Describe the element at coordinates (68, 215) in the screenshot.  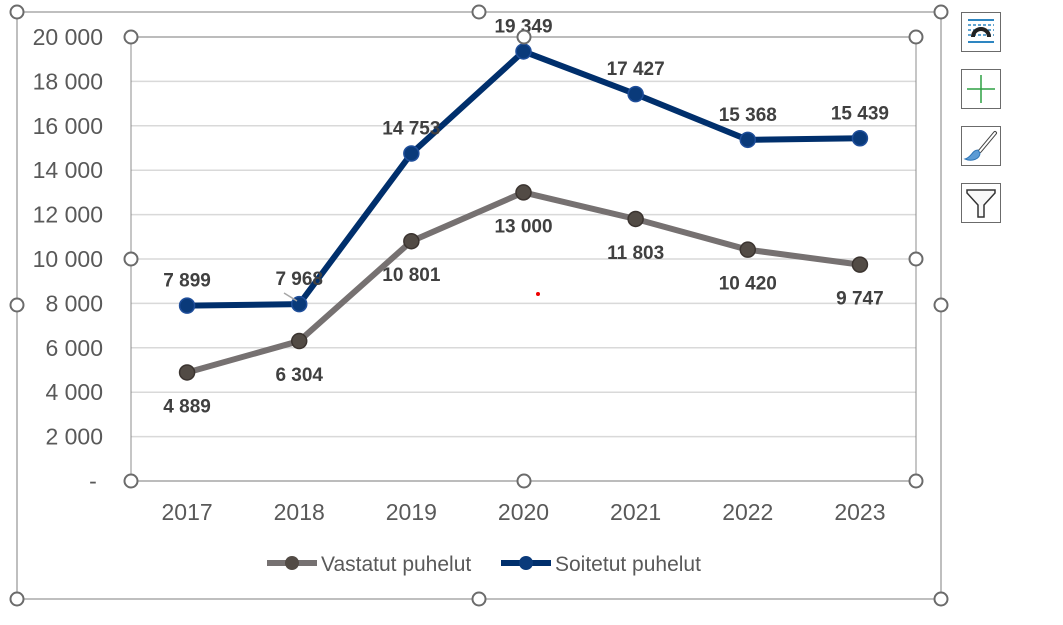
I see `y-tick-label: 12 000` at that location.